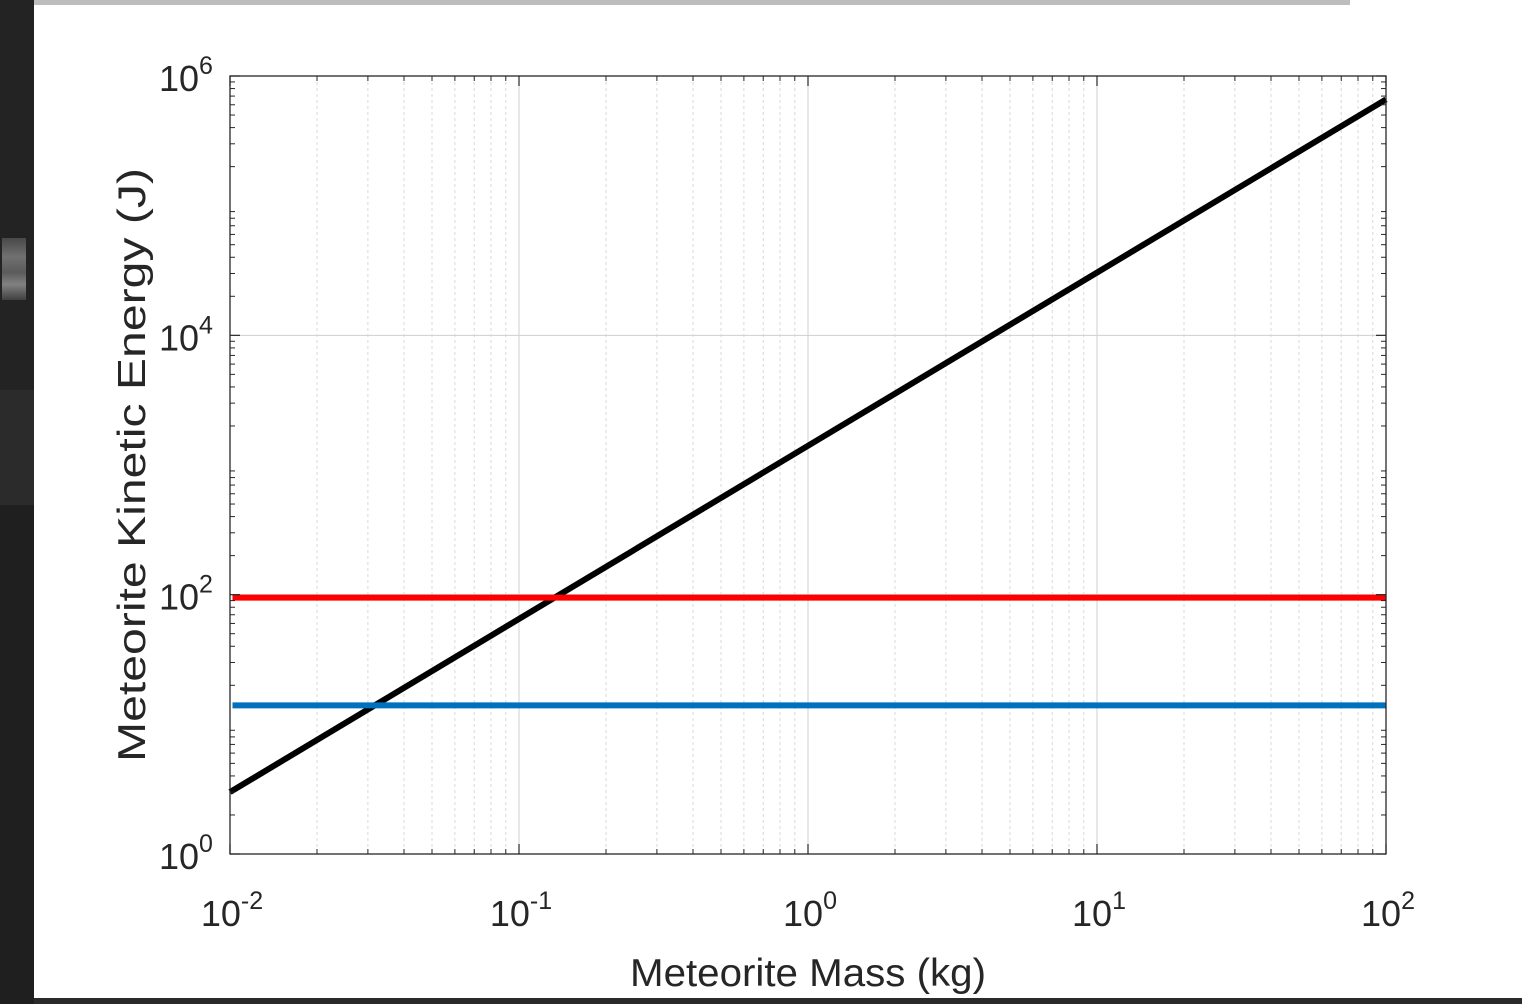 The height and width of the screenshot is (1004, 1522). I want to click on y-tick-label: 10², so click(186, 594).